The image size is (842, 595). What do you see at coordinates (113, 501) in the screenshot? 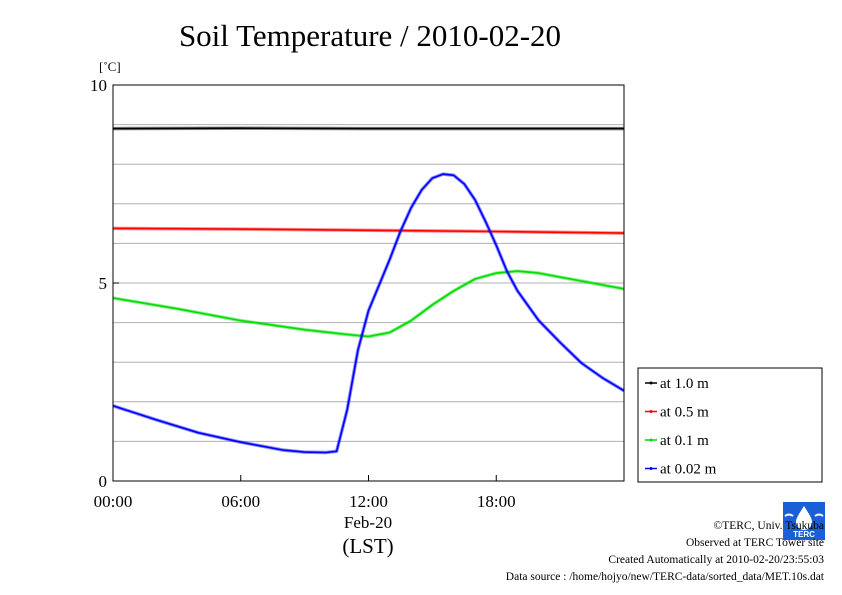
I see `x-tick-label: 00:00` at bounding box center [113, 501].